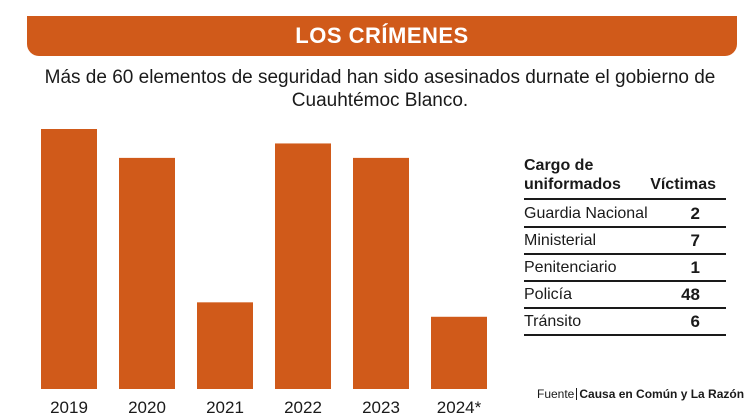  What do you see at coordinates (695, 240) in the screenshot?
I see `row-victimas: 7` at bounding box center [695, 240].